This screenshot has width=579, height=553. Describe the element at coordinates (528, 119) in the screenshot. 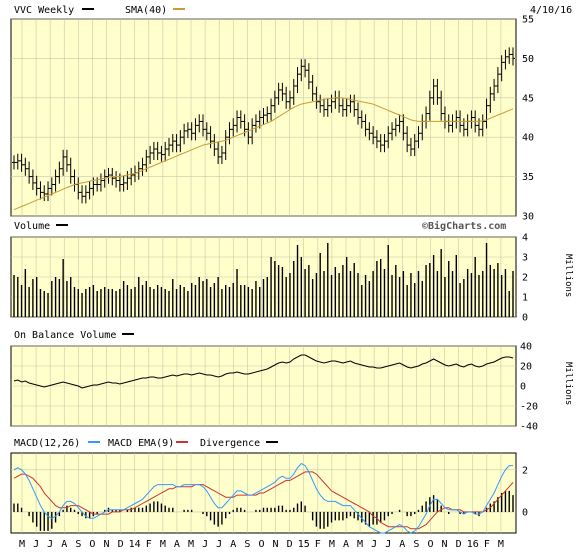

I see `price-y-axis: 30 35 40 45 50 55` at that location.